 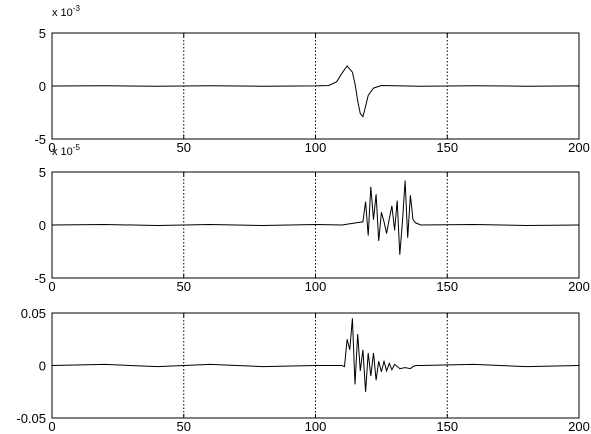 I want to click on y-tick-label: 0.05, so click(x=33, y=313).